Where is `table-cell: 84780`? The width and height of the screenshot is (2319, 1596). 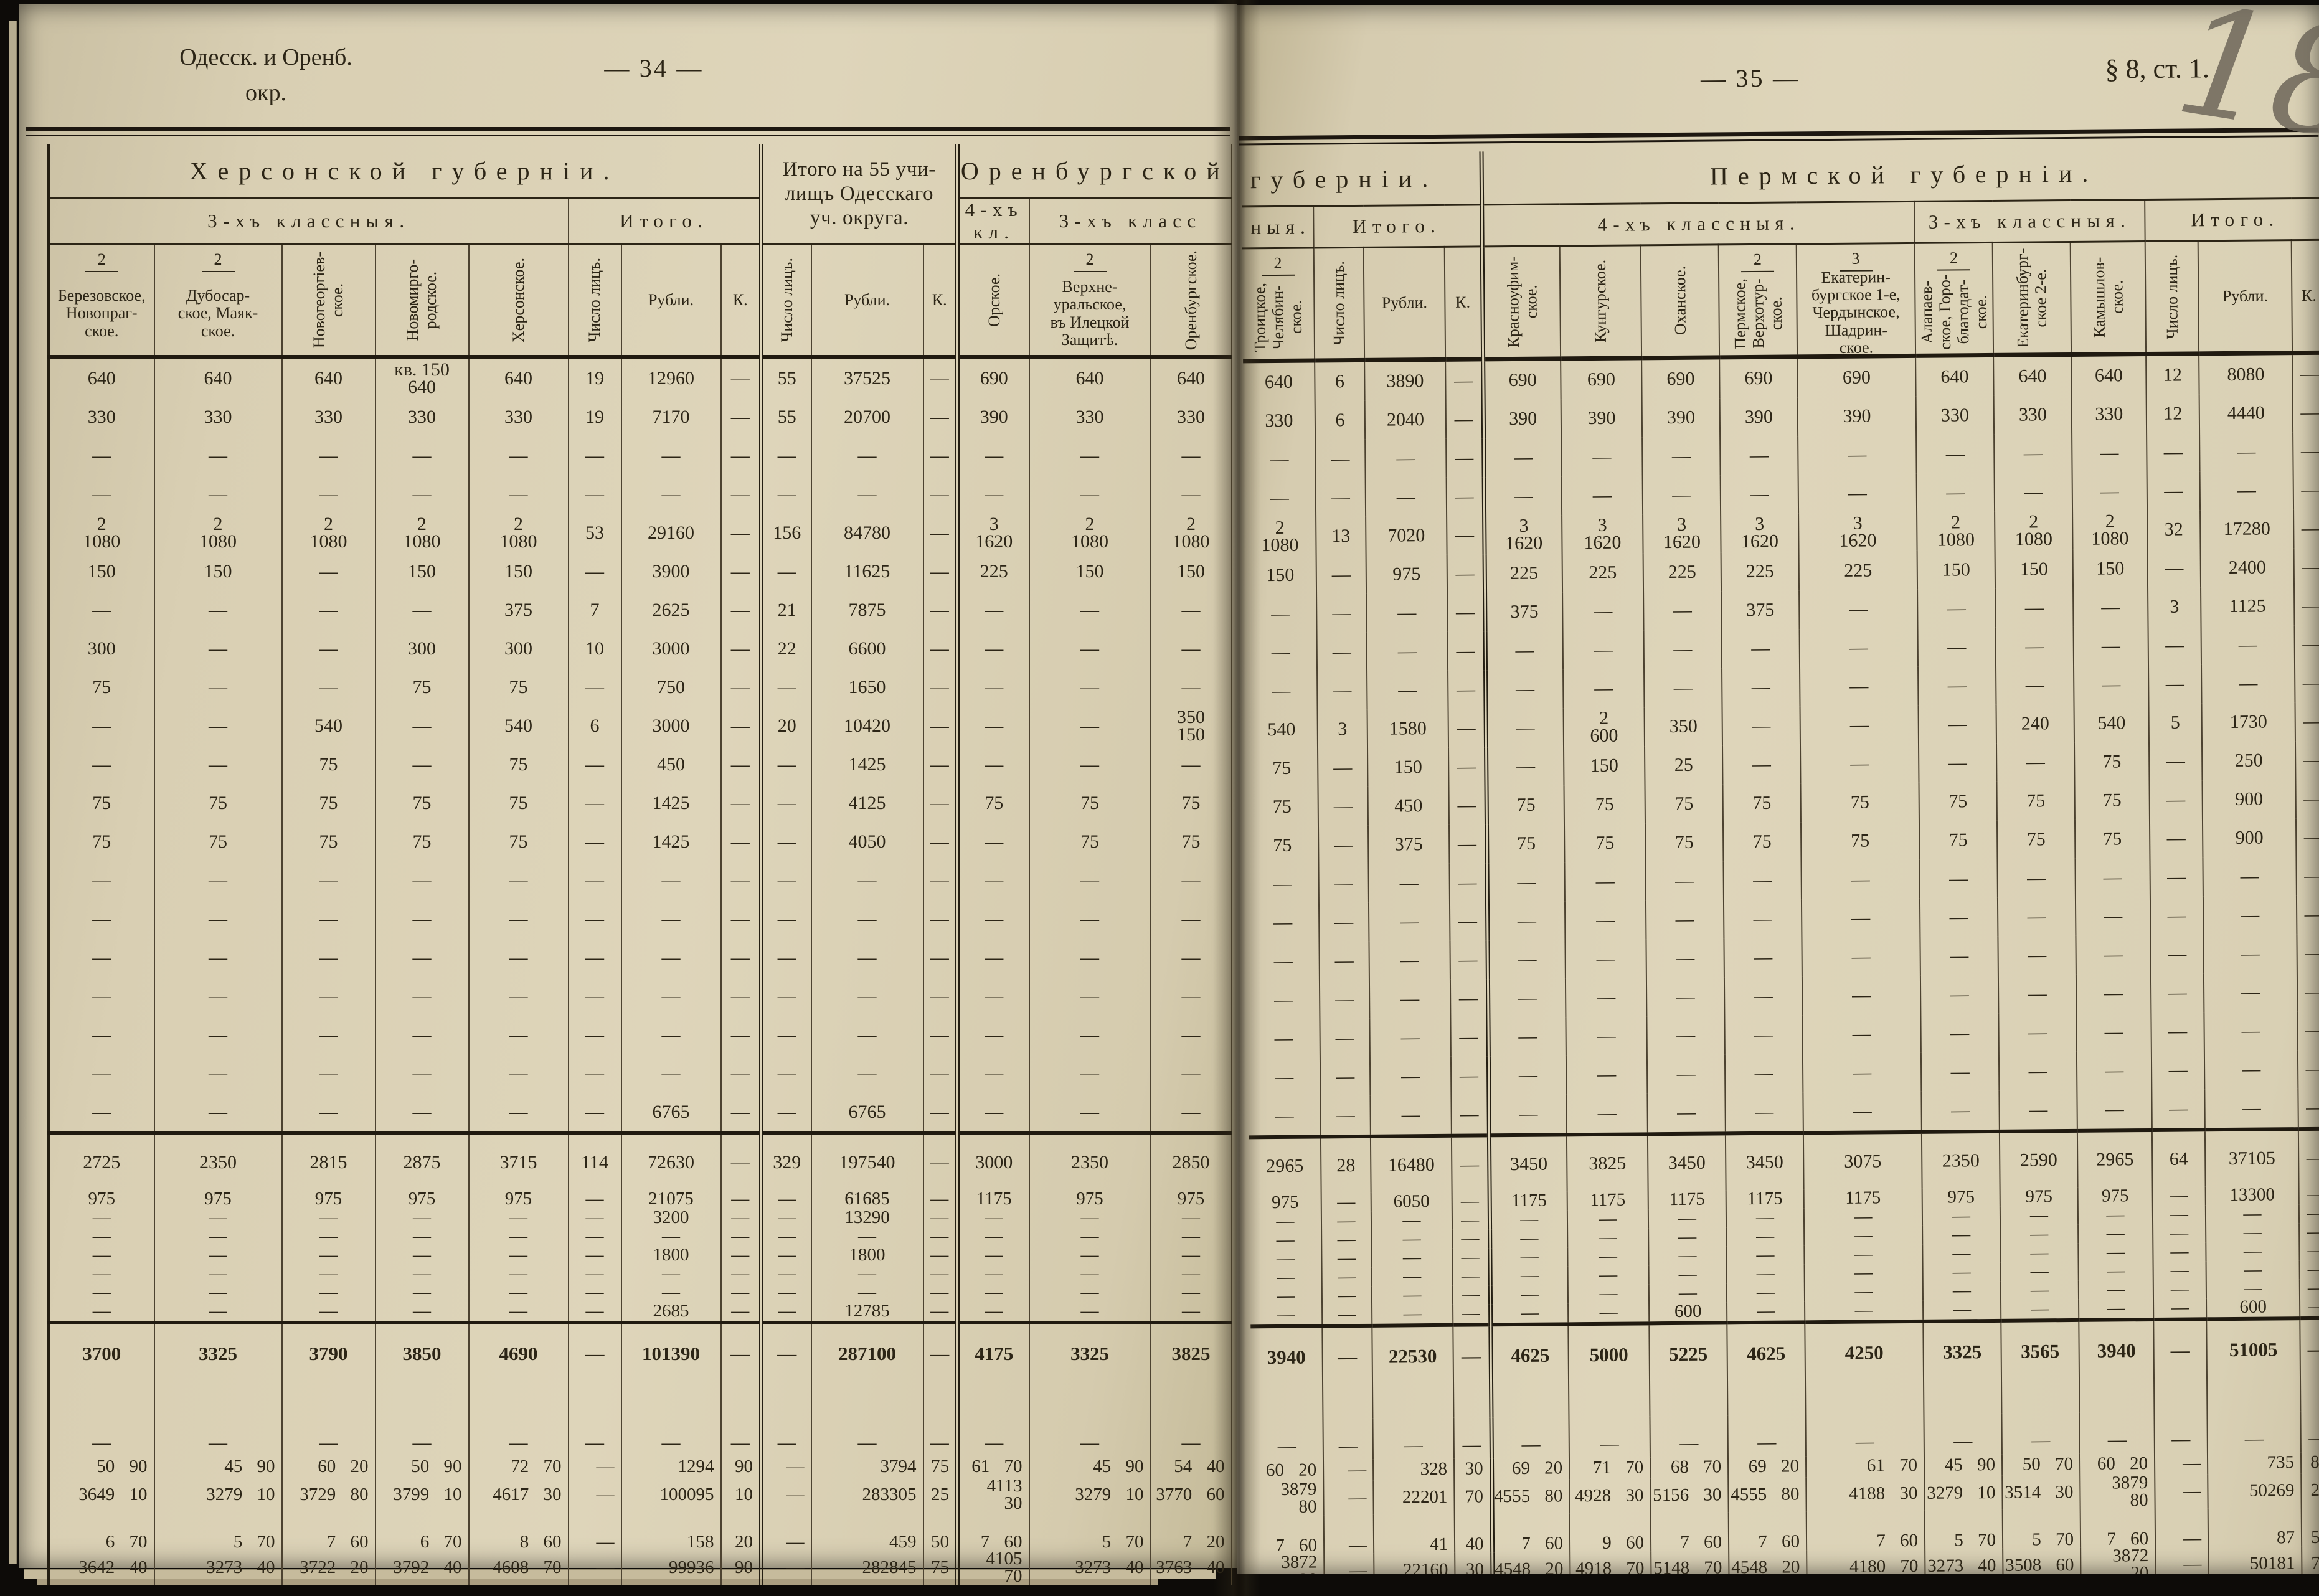 table-cell: 84780 is located at coordinates (867, 533).